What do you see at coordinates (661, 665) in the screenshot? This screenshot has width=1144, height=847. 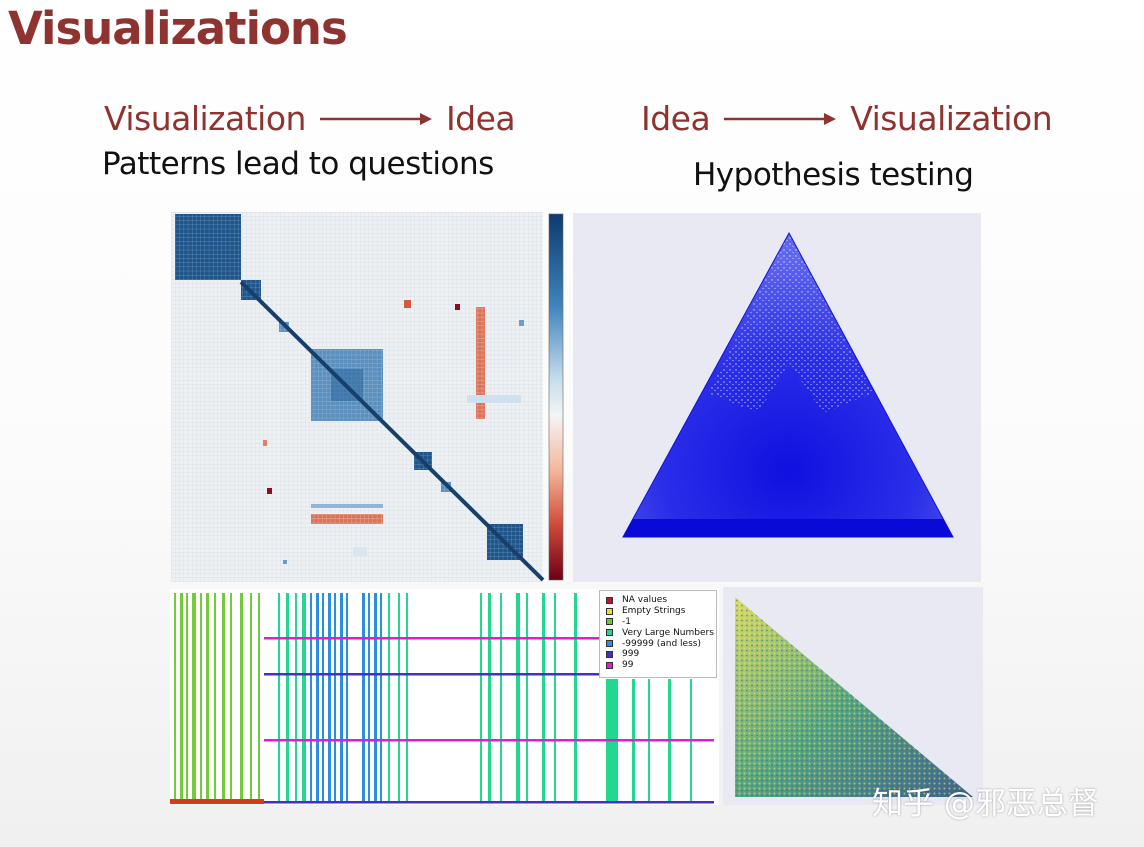 I see `legend-item-99: 99` at bounding box center [661, 665].